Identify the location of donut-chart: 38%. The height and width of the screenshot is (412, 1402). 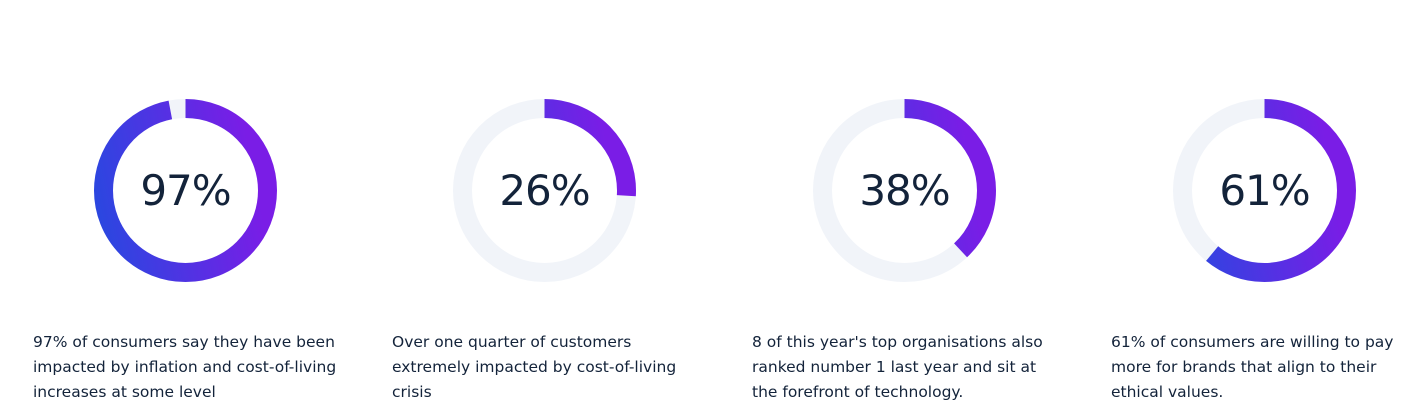
(904, 190).